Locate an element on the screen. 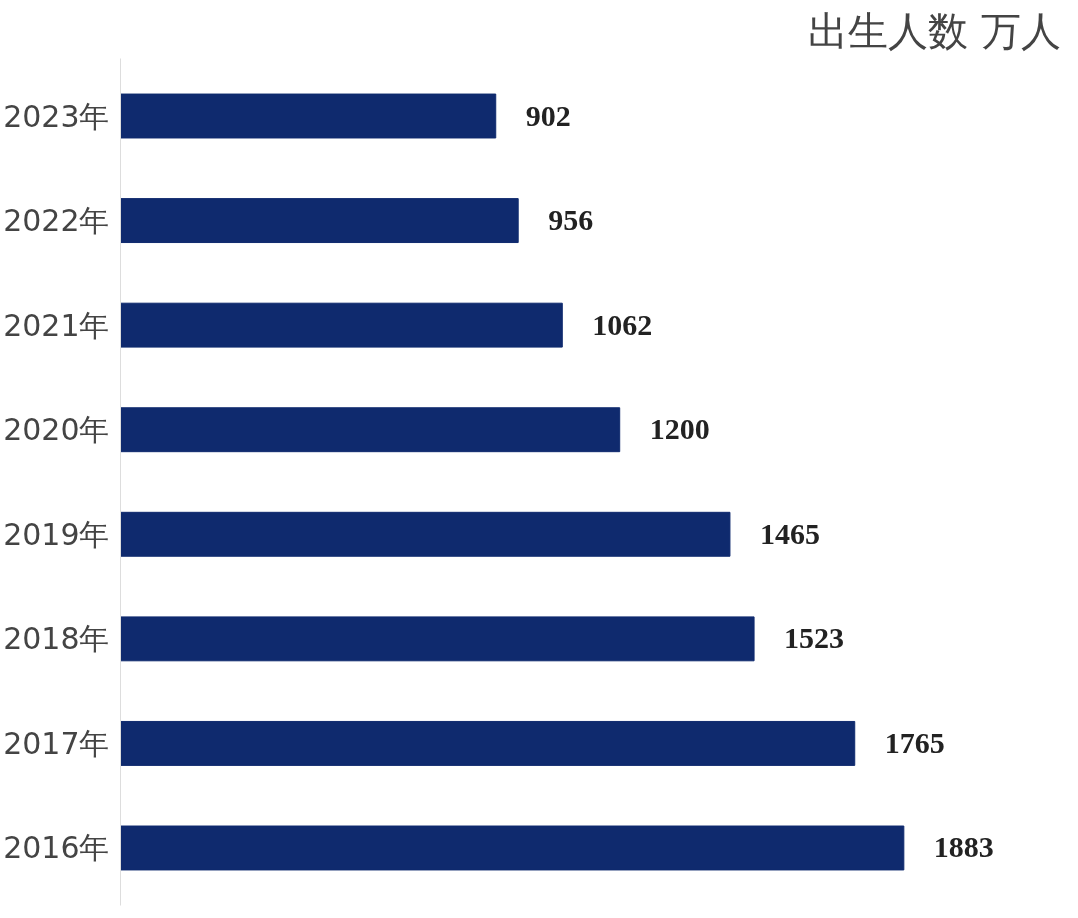  y-tick-label: 2020年 is located at coordinates (56, 430).